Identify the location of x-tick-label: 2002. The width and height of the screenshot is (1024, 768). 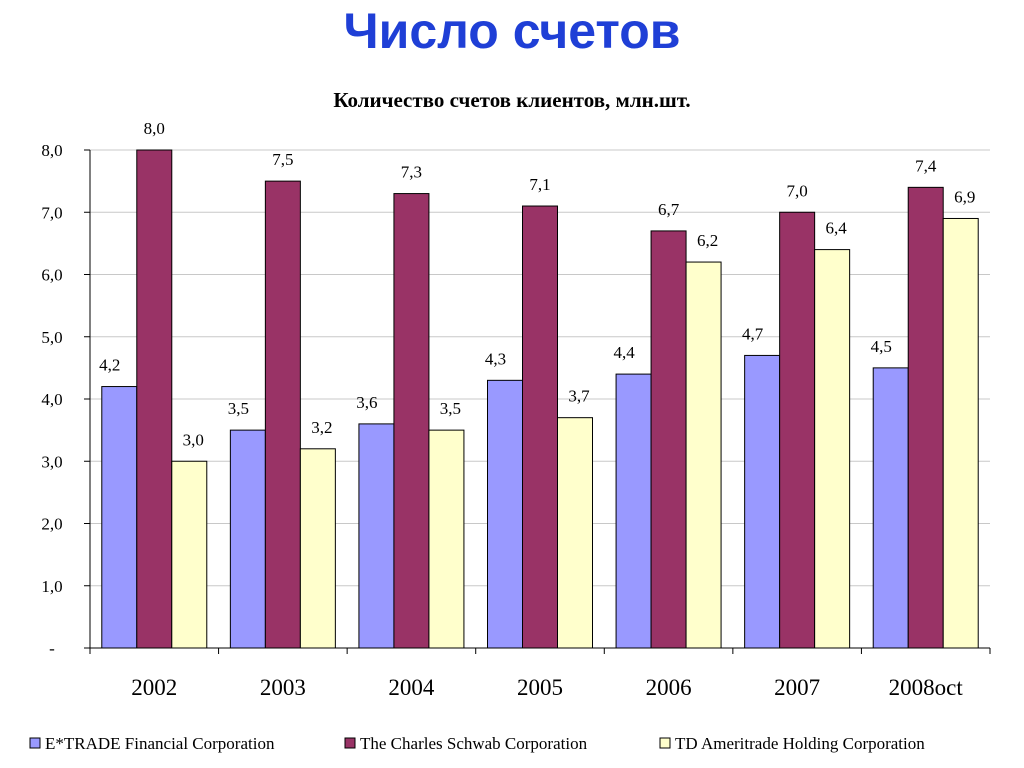
(154, 687).